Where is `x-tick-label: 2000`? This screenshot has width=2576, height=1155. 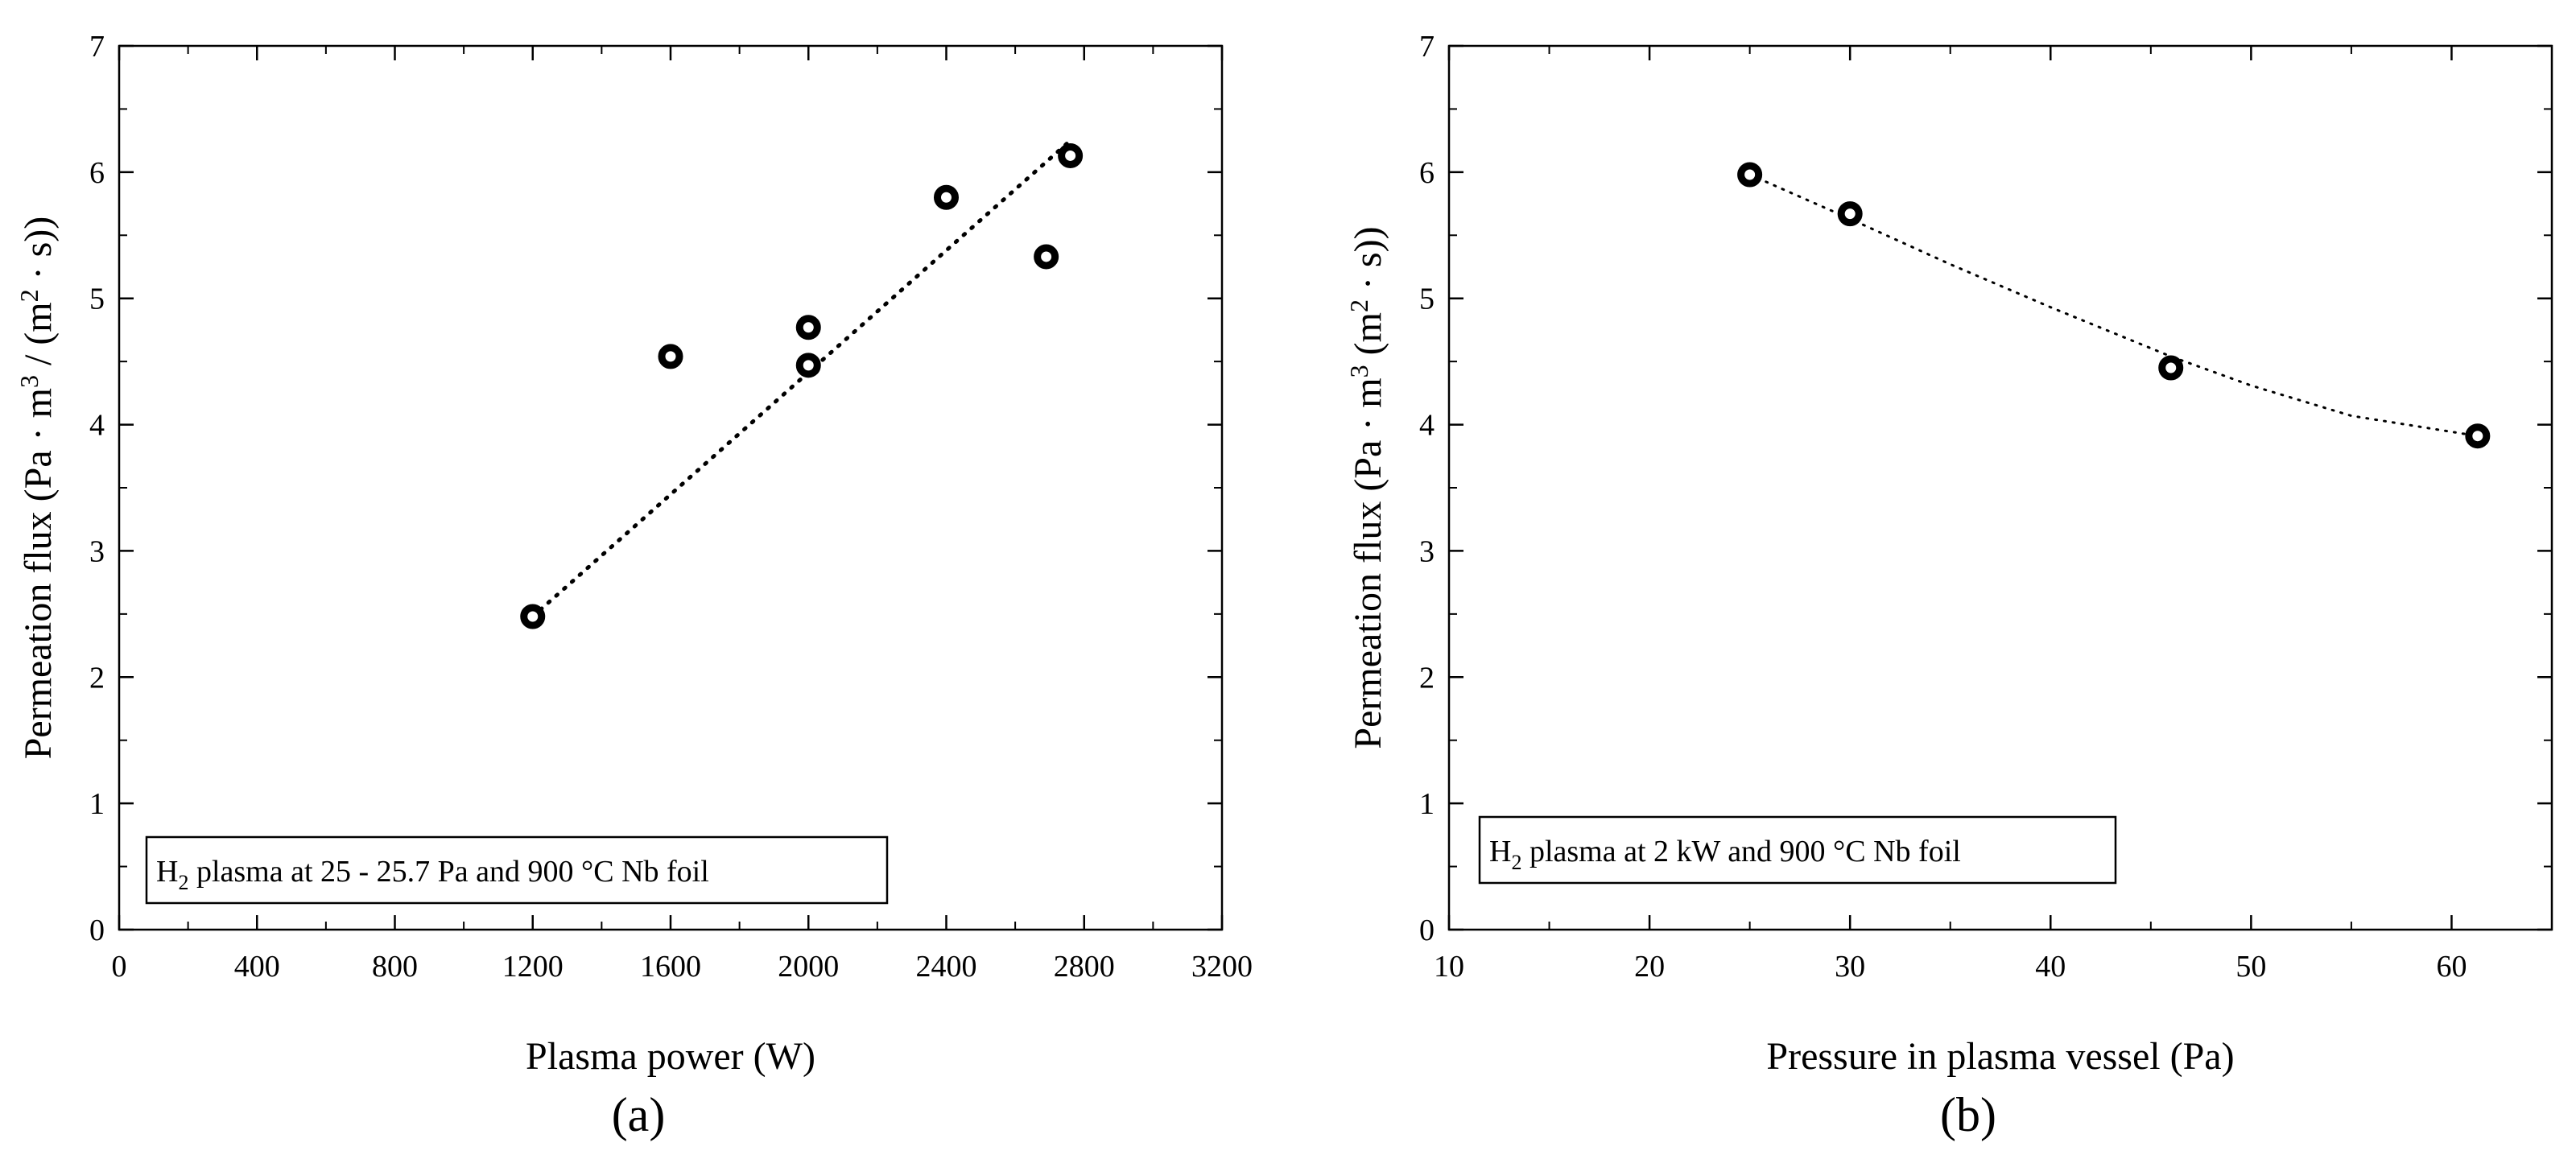 x-tick-label: 2000 is located at coordinates (808, 967).